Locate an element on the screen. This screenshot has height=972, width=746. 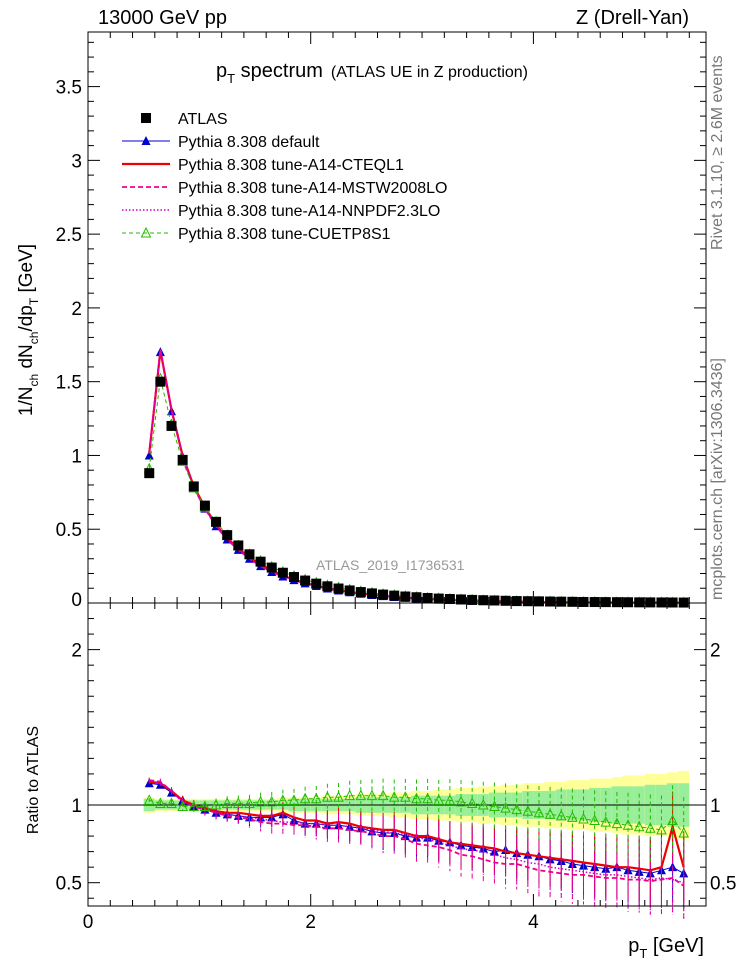
legend-label: Pythia 8.308 default is located at coordinates (249, 142).